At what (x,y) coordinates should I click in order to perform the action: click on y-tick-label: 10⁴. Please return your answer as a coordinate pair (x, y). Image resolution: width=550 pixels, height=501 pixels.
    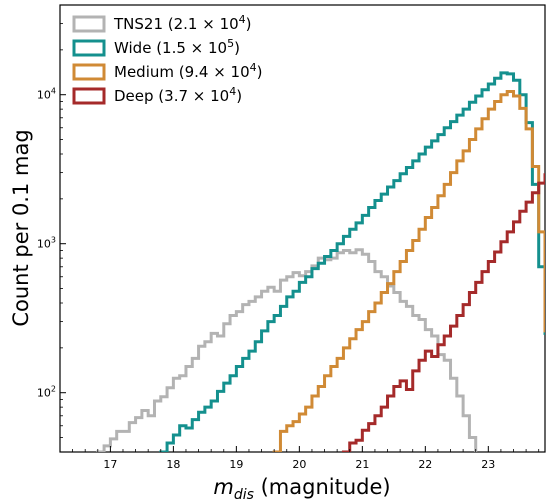
    Looking at the image, I should click on (46, 94).